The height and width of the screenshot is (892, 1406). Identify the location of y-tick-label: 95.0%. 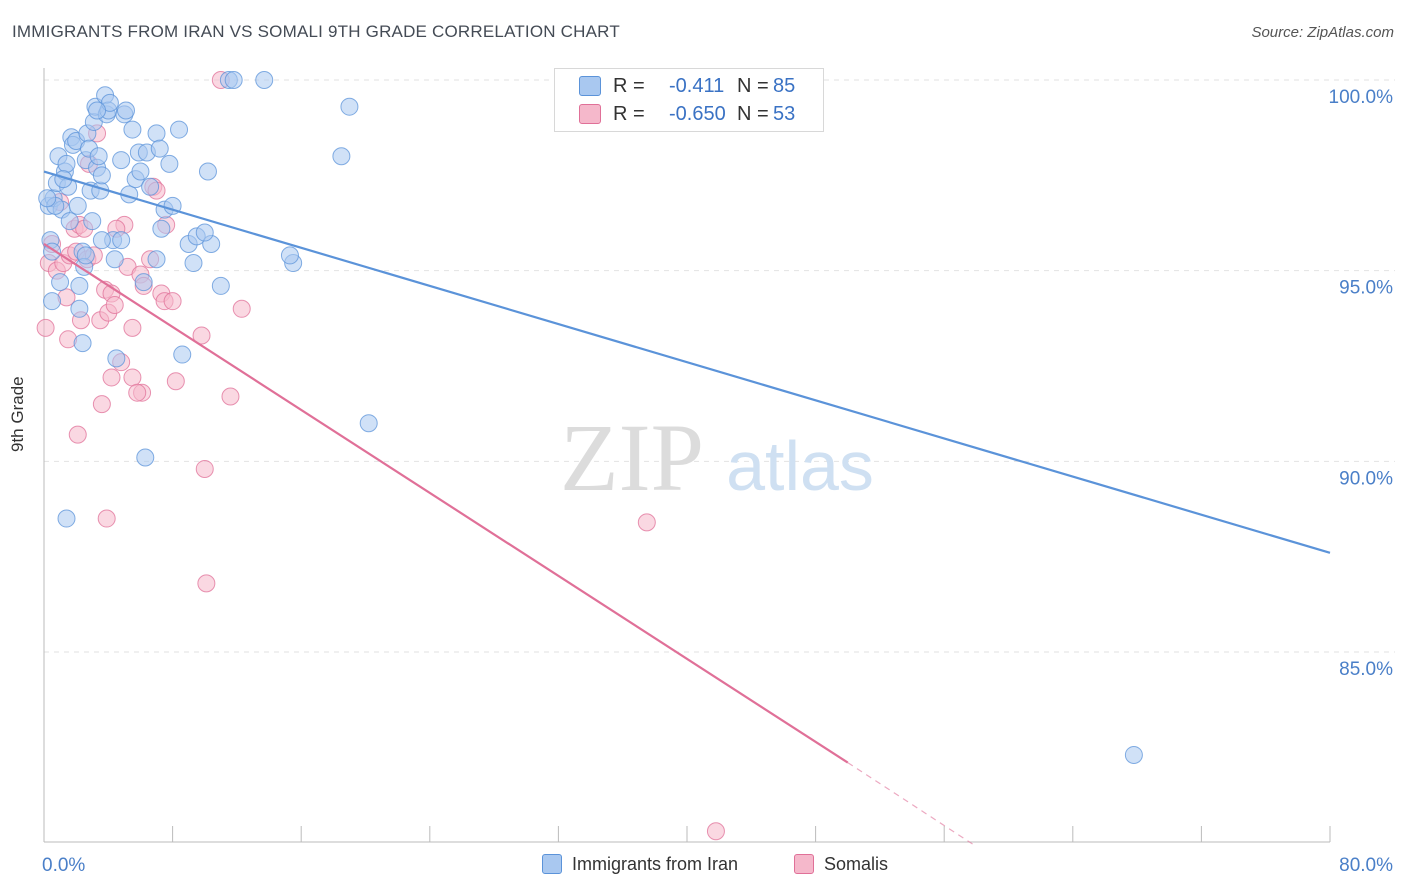
(1366, 288).